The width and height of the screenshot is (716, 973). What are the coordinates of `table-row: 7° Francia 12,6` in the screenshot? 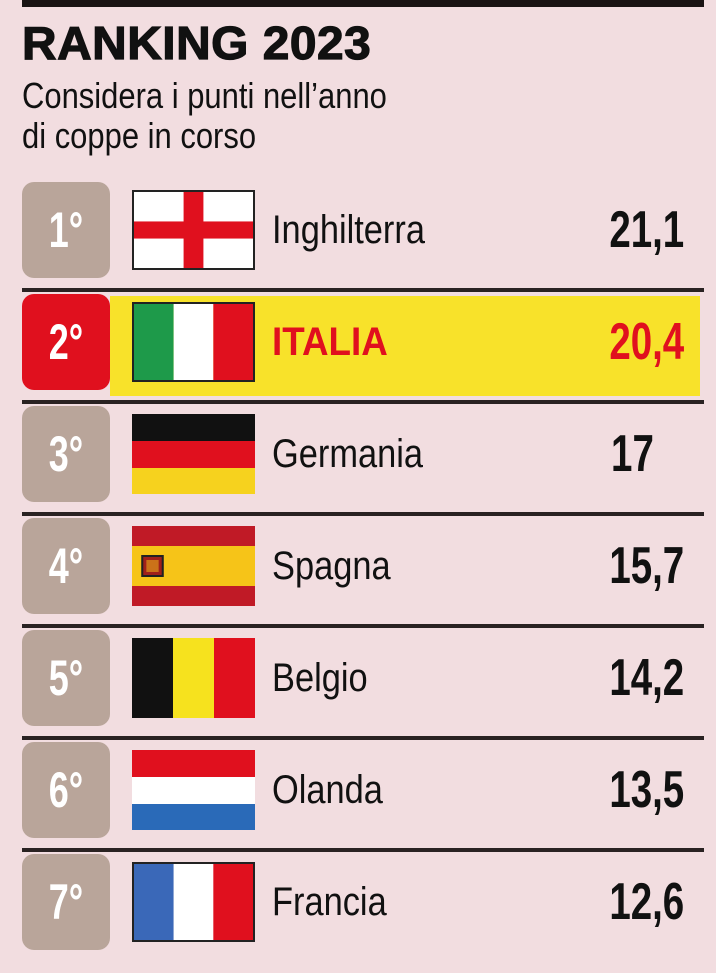 It's located at (363, 906).